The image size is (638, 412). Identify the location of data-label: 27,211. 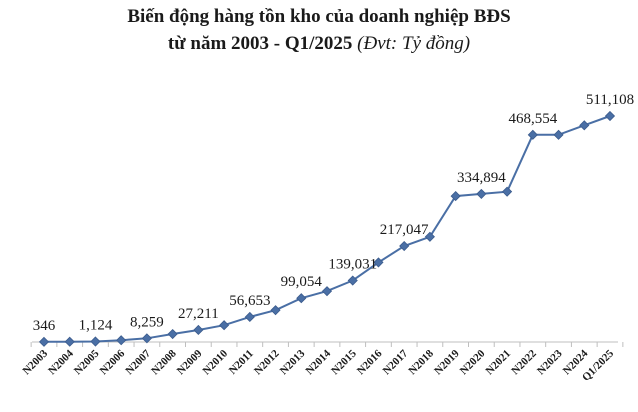
(198, 314).